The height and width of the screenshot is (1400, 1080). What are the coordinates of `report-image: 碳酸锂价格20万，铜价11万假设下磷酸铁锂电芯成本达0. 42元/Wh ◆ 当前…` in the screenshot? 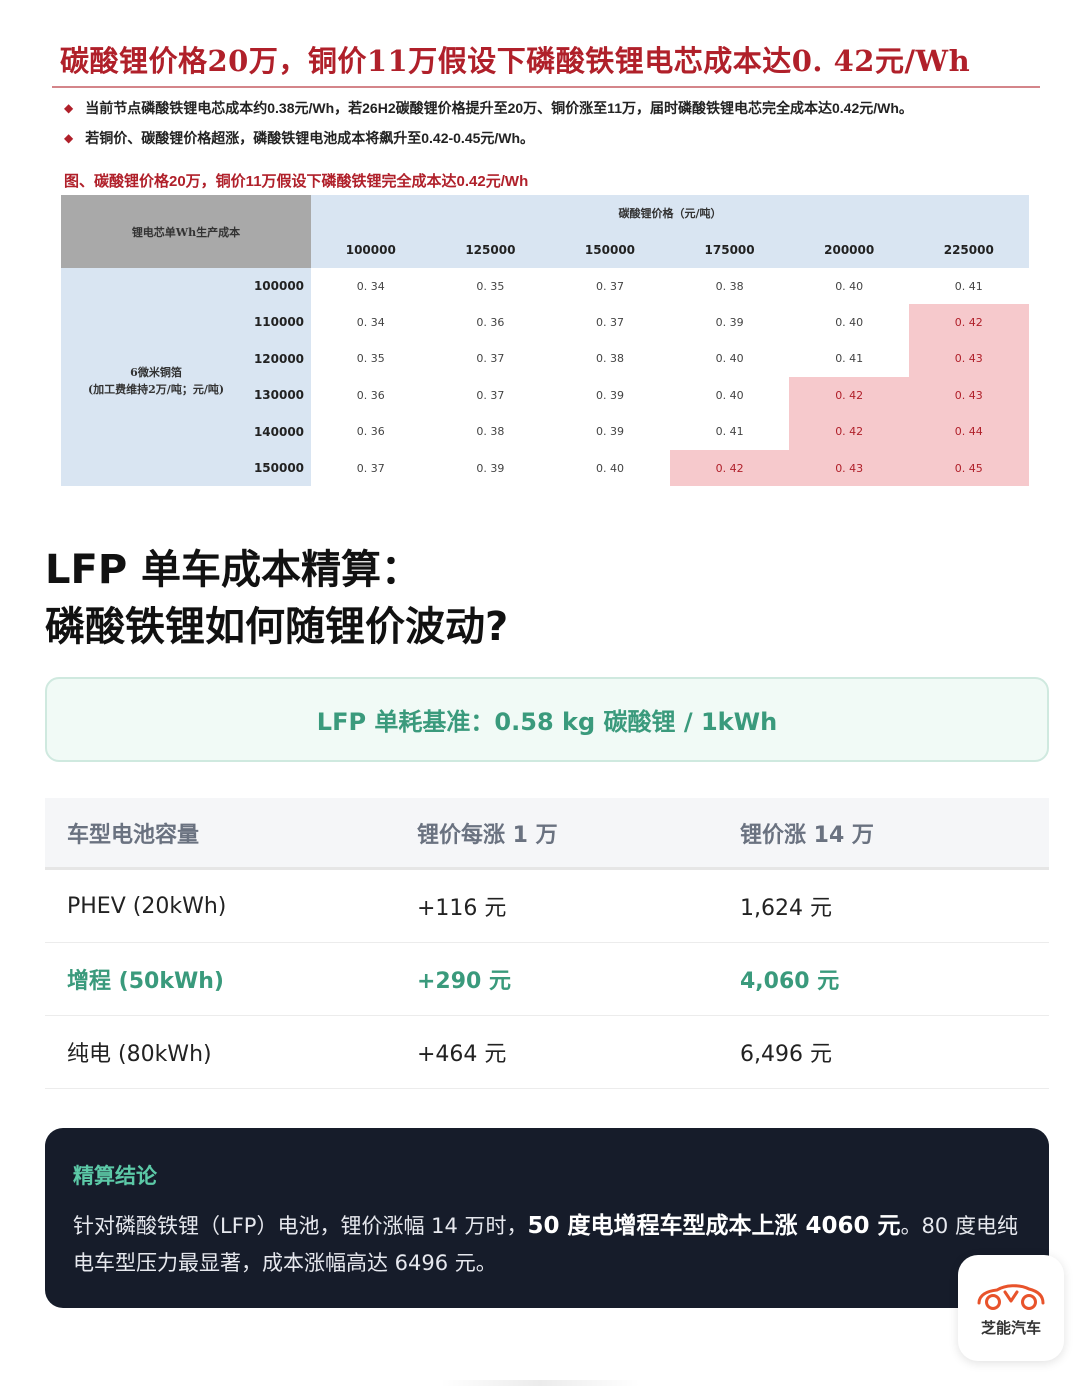 It's located at (547, 114).